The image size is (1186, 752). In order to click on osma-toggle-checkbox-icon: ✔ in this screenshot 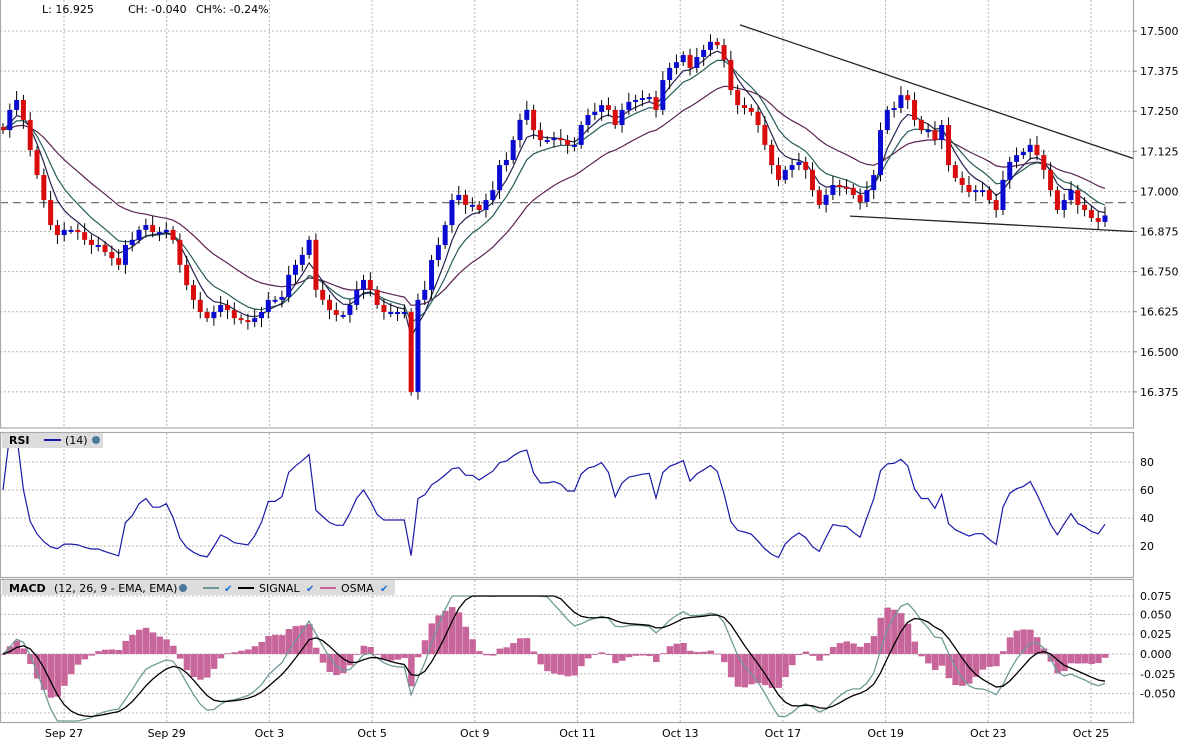, I will do `click(384, 589)`.